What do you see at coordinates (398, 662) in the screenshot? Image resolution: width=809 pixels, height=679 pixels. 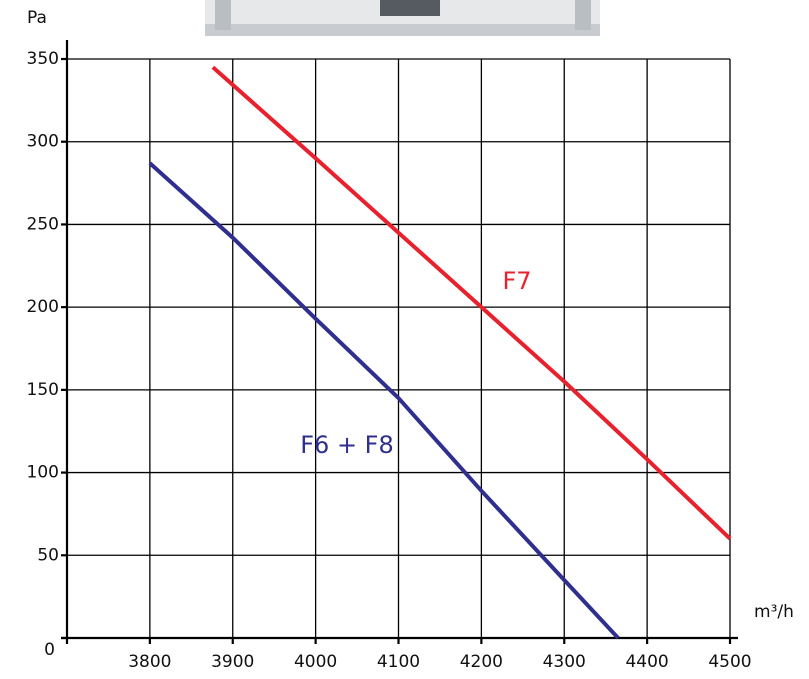 I see `x-tick-label: 4100` at bounding box center [398, 662].